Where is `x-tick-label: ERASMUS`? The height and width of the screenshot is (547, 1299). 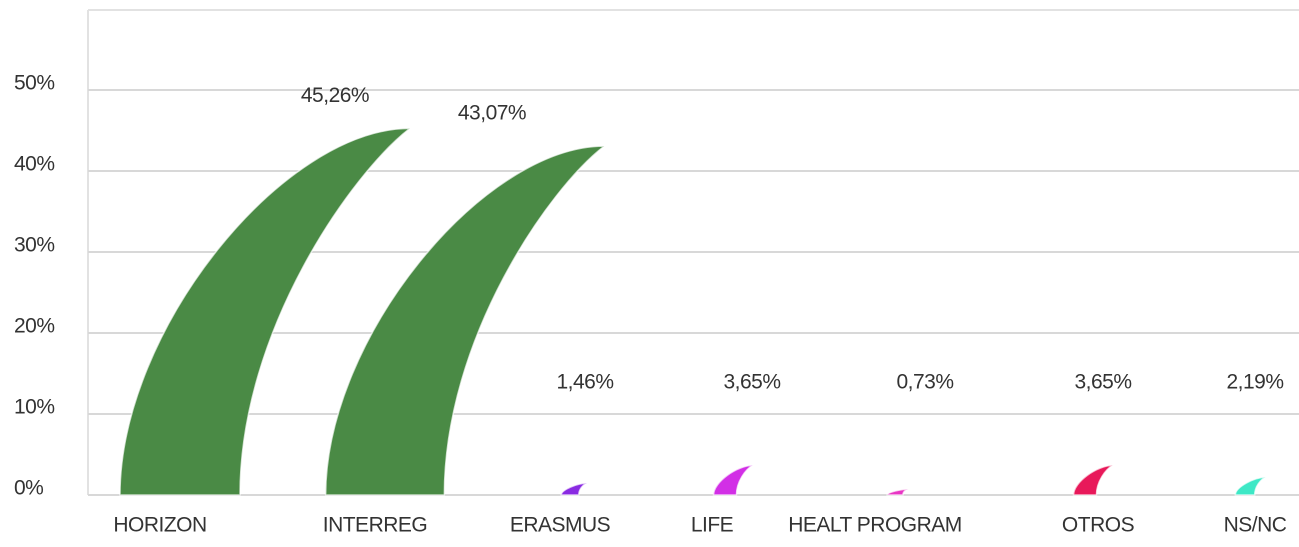 x-tick-label: ERASMUS is located at coordinates (560, 525).